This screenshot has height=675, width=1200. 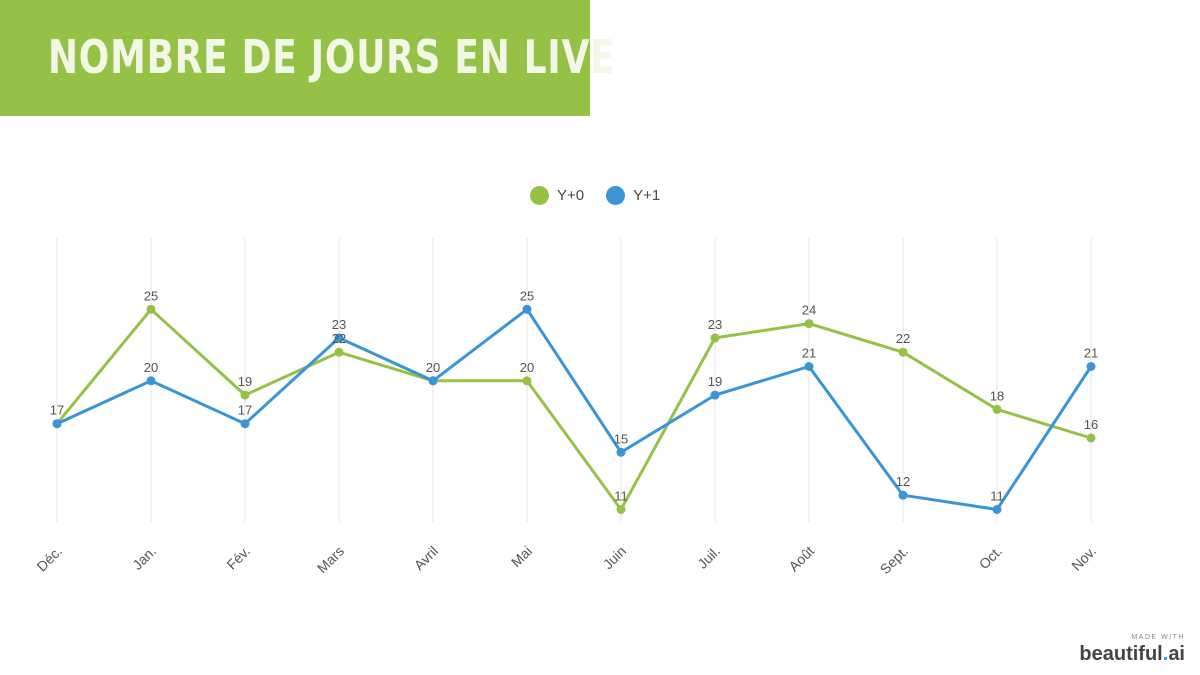 What do you see at coordinates (426, 558) in the screenshot?
I see `x-tick-label-4: Avril` at bounding box center [426, 558].